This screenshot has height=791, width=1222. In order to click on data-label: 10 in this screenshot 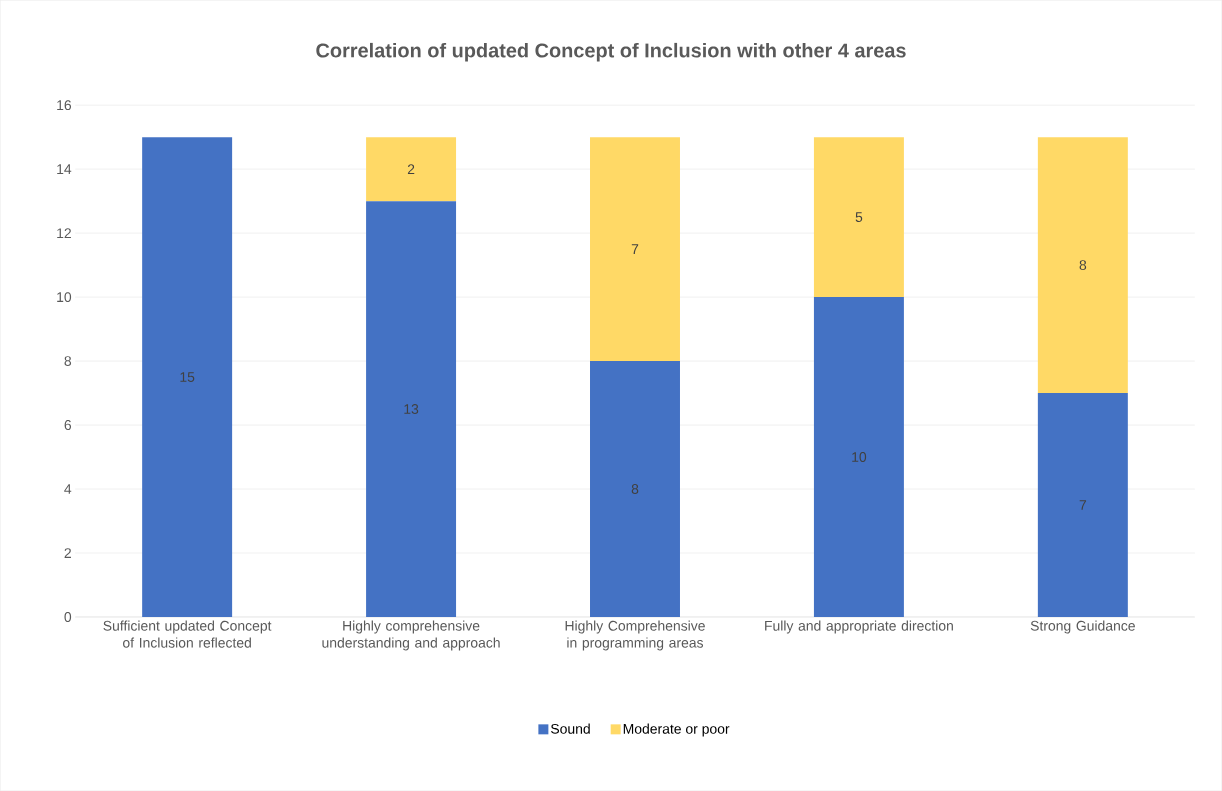, I will do `click(859, 457)`.